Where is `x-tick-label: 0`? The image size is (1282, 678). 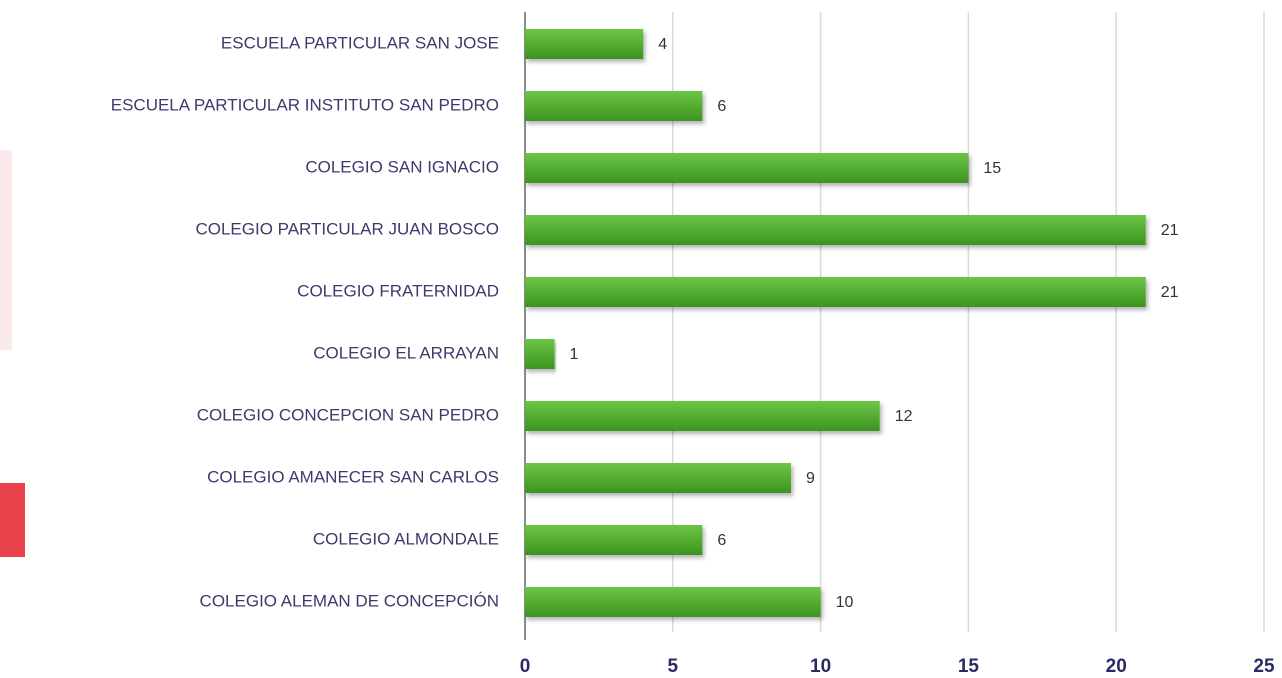
x-tick-label: 0 is located at coordinates (525, 666).